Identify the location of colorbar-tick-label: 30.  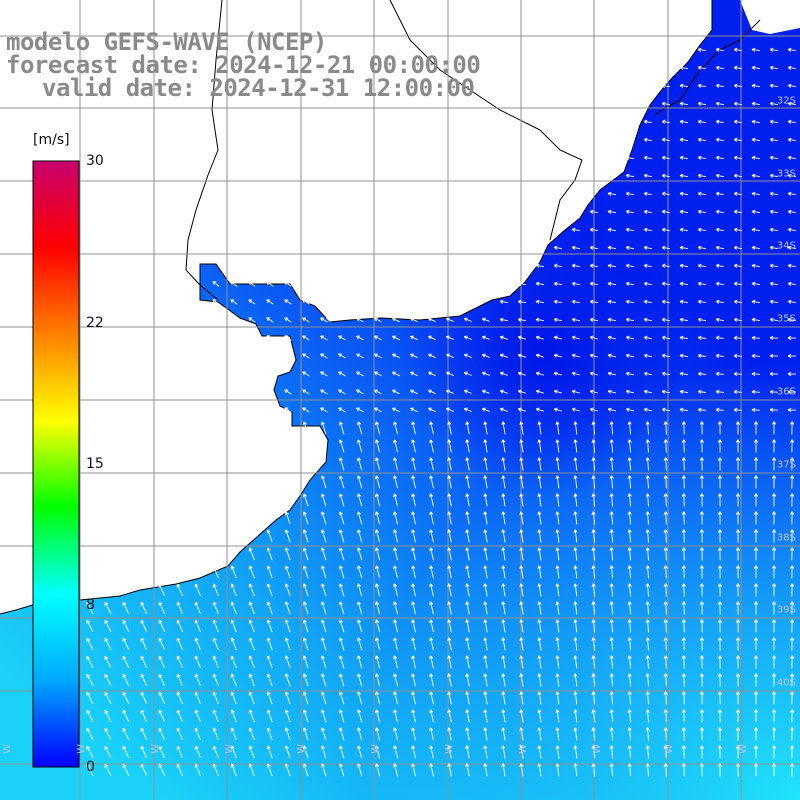
(95, 161).